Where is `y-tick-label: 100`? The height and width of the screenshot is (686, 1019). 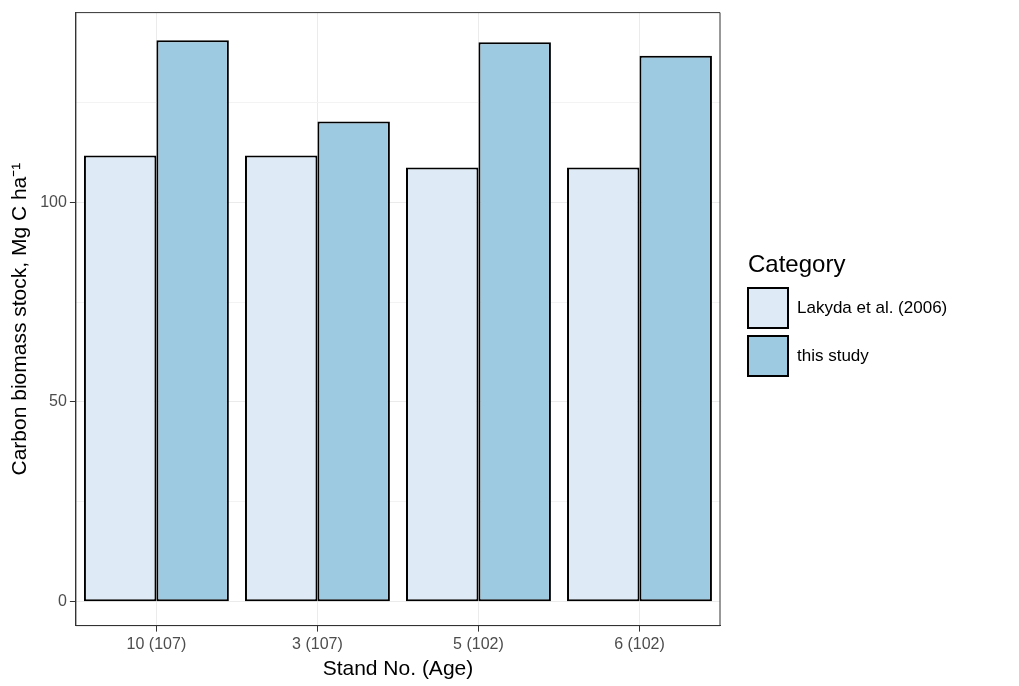 y-tick-label: 100 is located at coordinates (53, 201).